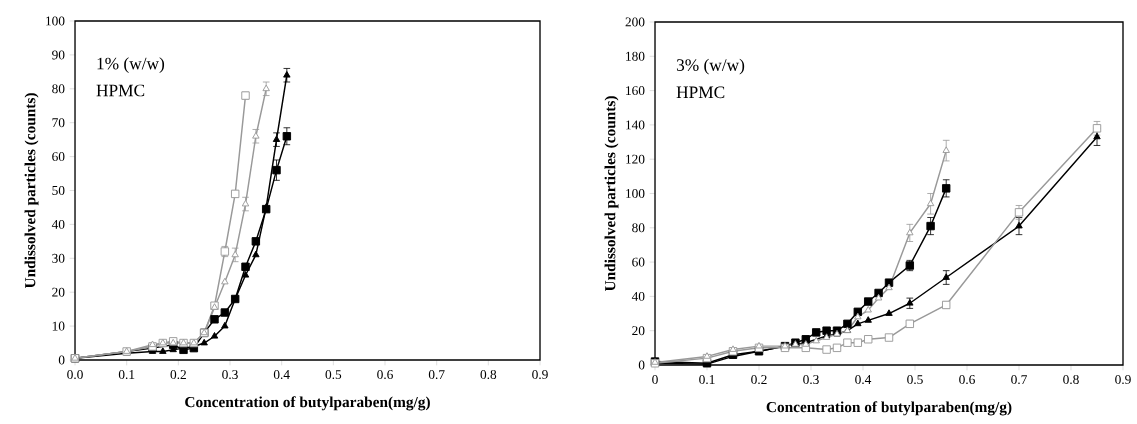 The image size is (1137, 424). What do you see at coordinates (58, 55) in the screenshot?
I see `y-tick-label: 90` at bounding box center [58, 55].